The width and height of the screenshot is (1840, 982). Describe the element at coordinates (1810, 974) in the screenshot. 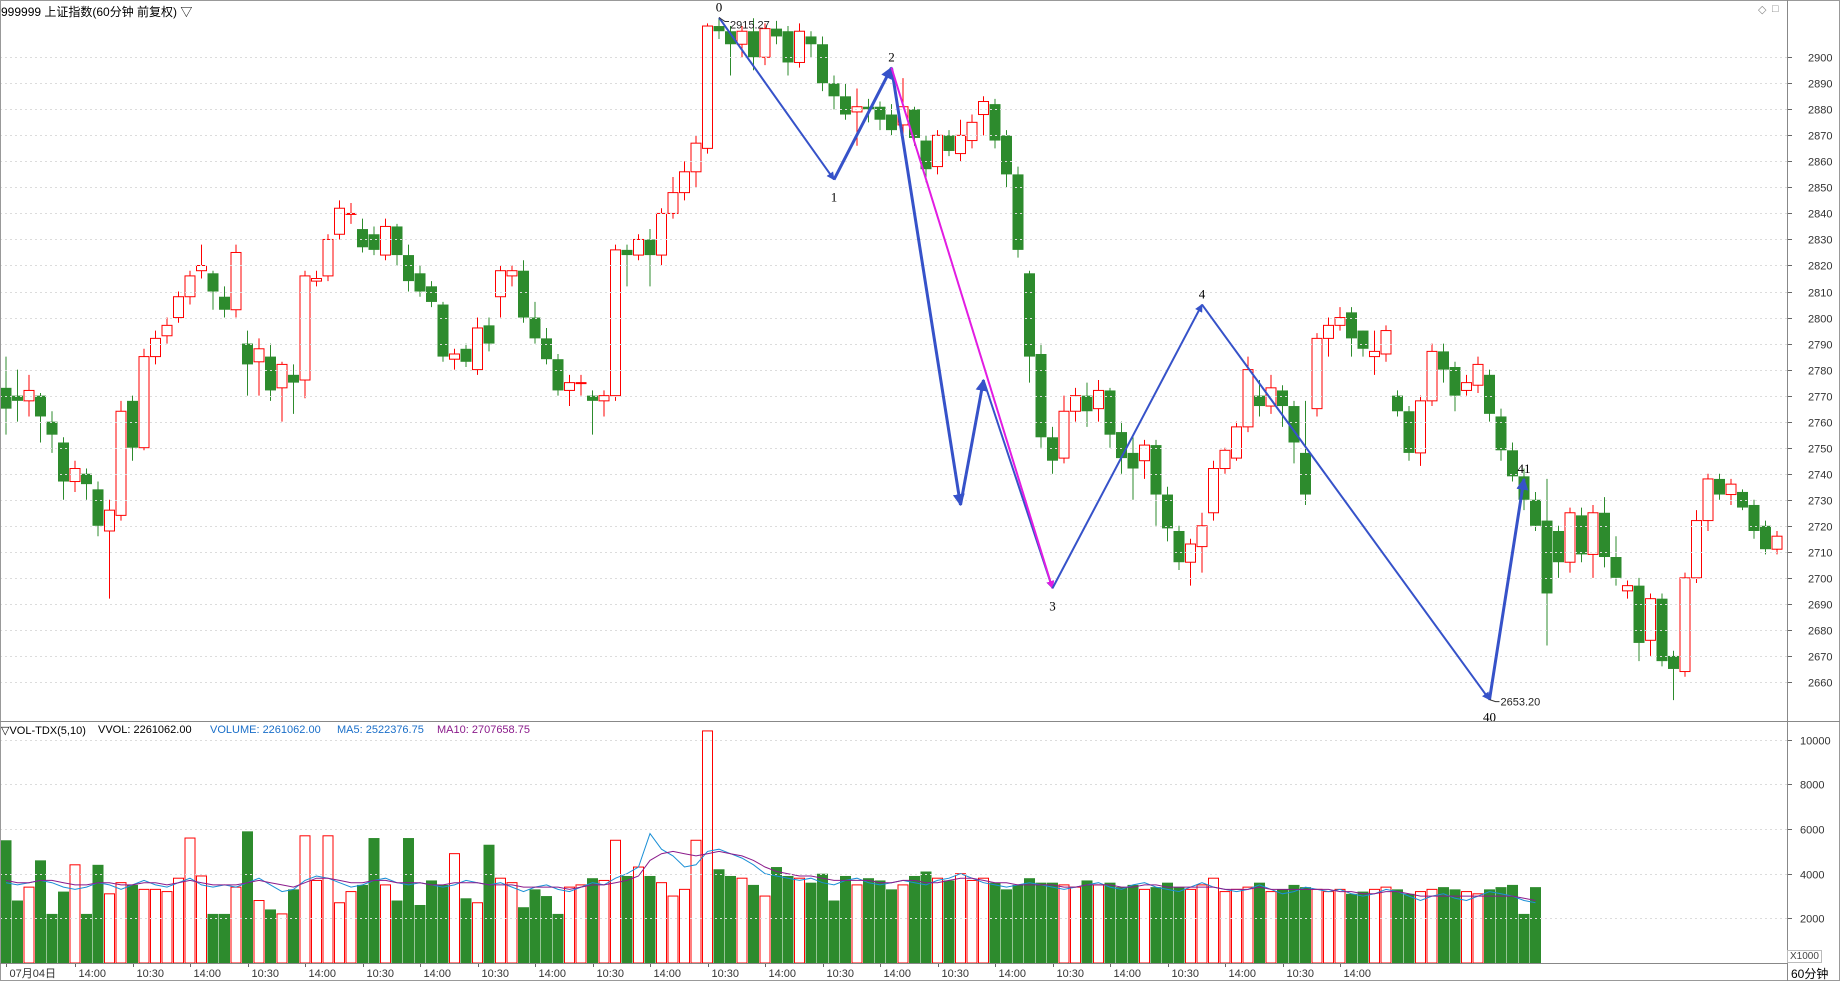

I see `period-selector: 60分钟` at that location.